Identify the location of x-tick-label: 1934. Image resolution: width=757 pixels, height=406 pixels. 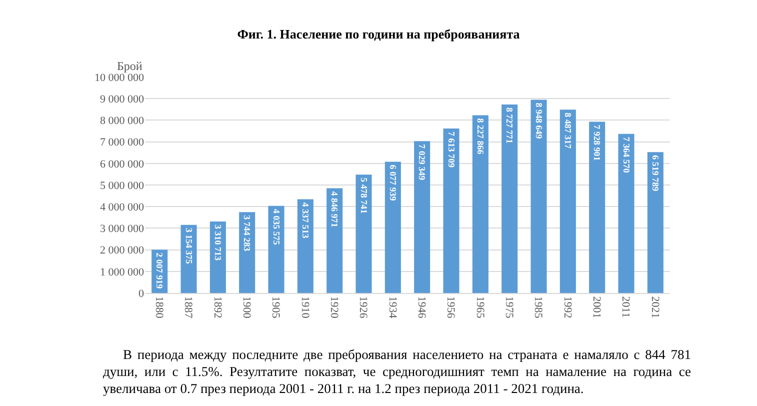
(392, 307).